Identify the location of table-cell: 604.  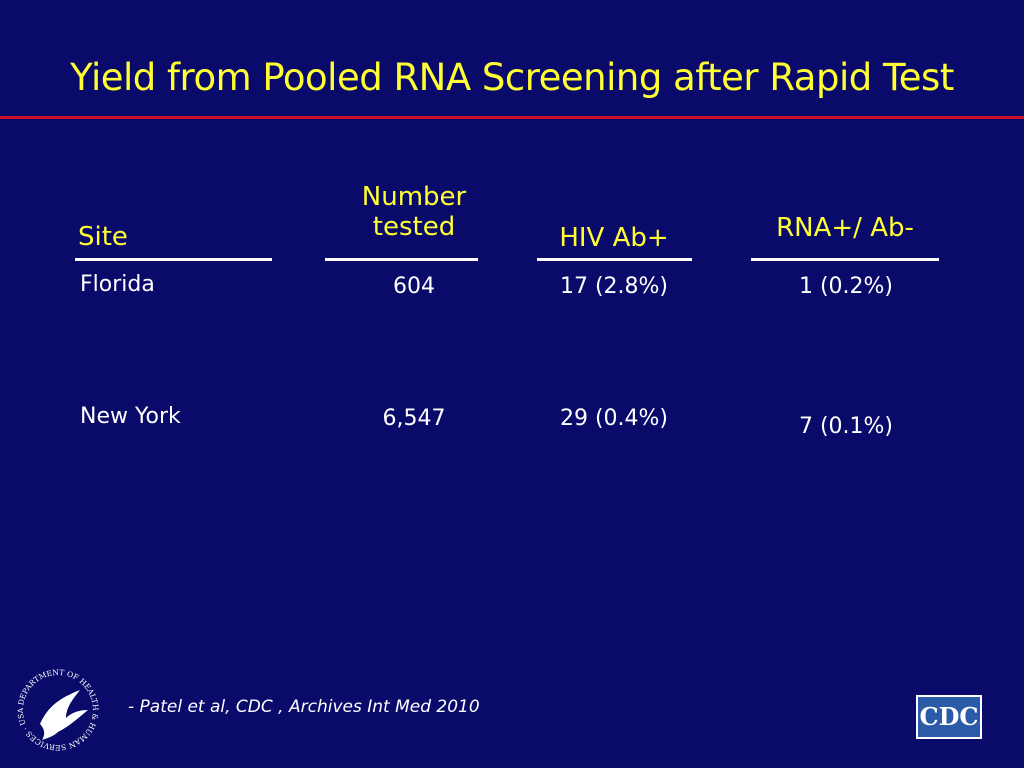
(414, 286).